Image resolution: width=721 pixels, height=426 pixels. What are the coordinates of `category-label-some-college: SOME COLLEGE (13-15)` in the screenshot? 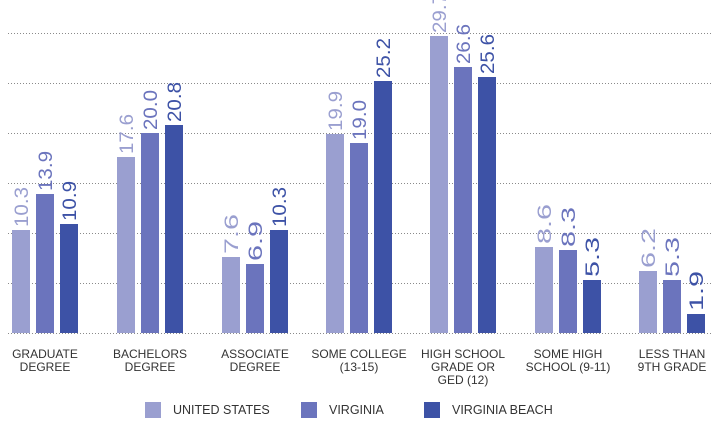 It's located at (359, 361).